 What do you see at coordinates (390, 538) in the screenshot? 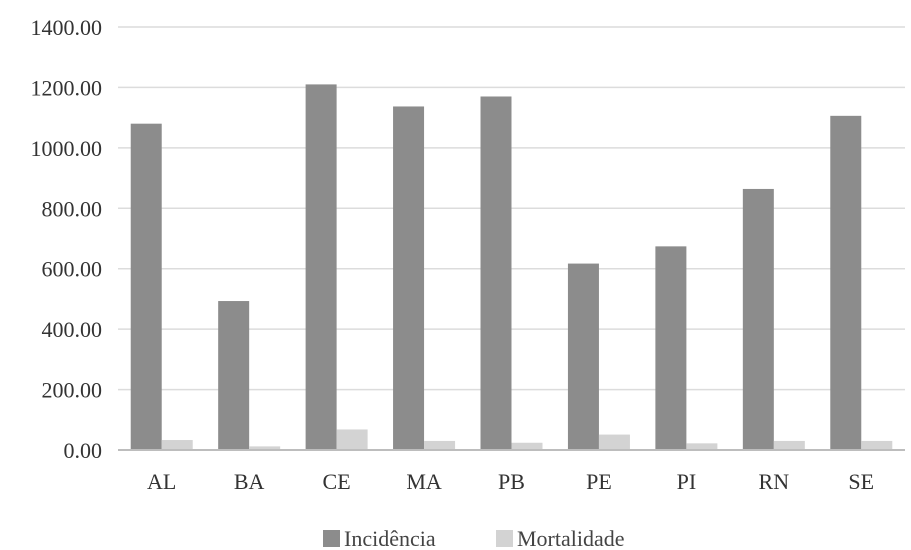
I see `legend-label-incidencia: Incidência` at bounding box center [390, 538].